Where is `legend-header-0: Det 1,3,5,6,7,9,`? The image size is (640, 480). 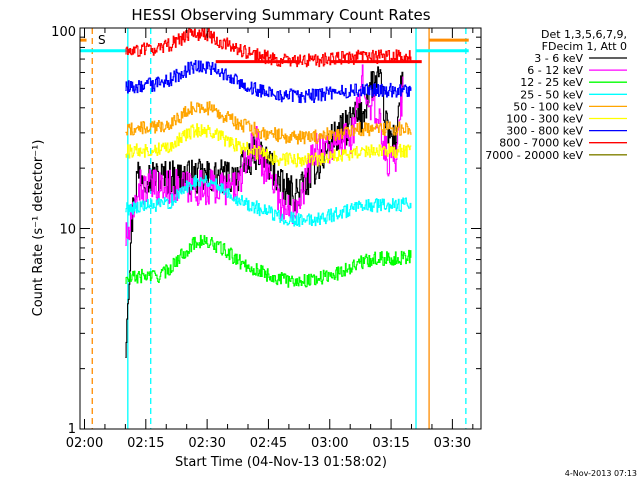 legend-header-0: Det 1,3,5,6,7,9, is located at coordinates (584, 34).